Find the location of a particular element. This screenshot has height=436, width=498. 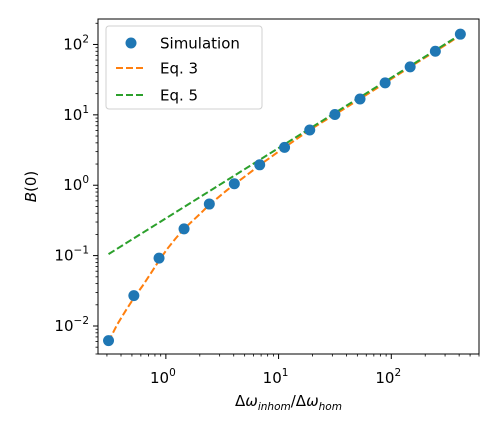

legend: Simulation Eq. 3 Eq. 5 is located at coordinates (184, 67).